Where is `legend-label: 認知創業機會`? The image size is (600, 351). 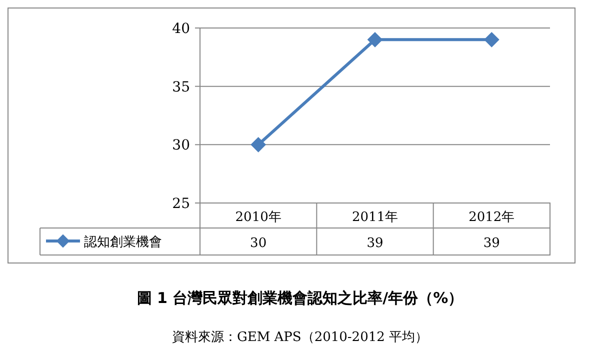
legend-label: 認知創業機會 is located at coordinates (123, 242).